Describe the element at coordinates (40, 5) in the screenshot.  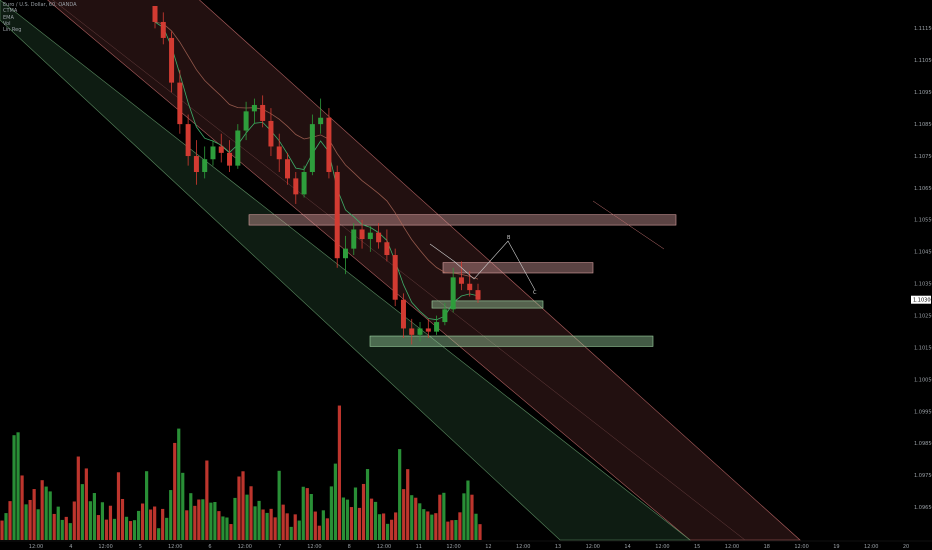
I see `legend-symbol: Euro / U.S. Dollar, 60, OANDA` at that location.